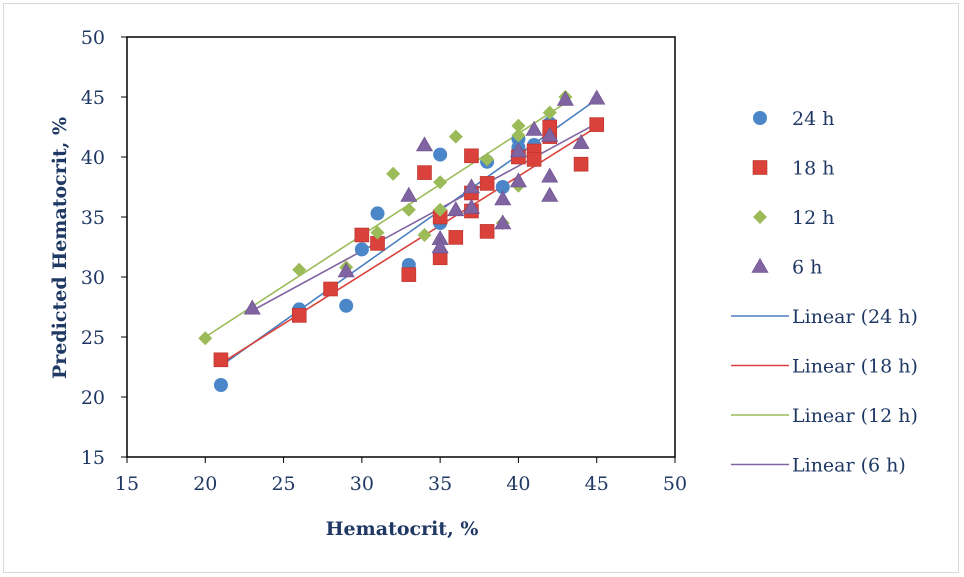 Image resolution: width=964 pixels, height=577 pixels. Describe the element at coordinates (813, 169) in the screenshot. I see `legend-label: 18 h` at that location.